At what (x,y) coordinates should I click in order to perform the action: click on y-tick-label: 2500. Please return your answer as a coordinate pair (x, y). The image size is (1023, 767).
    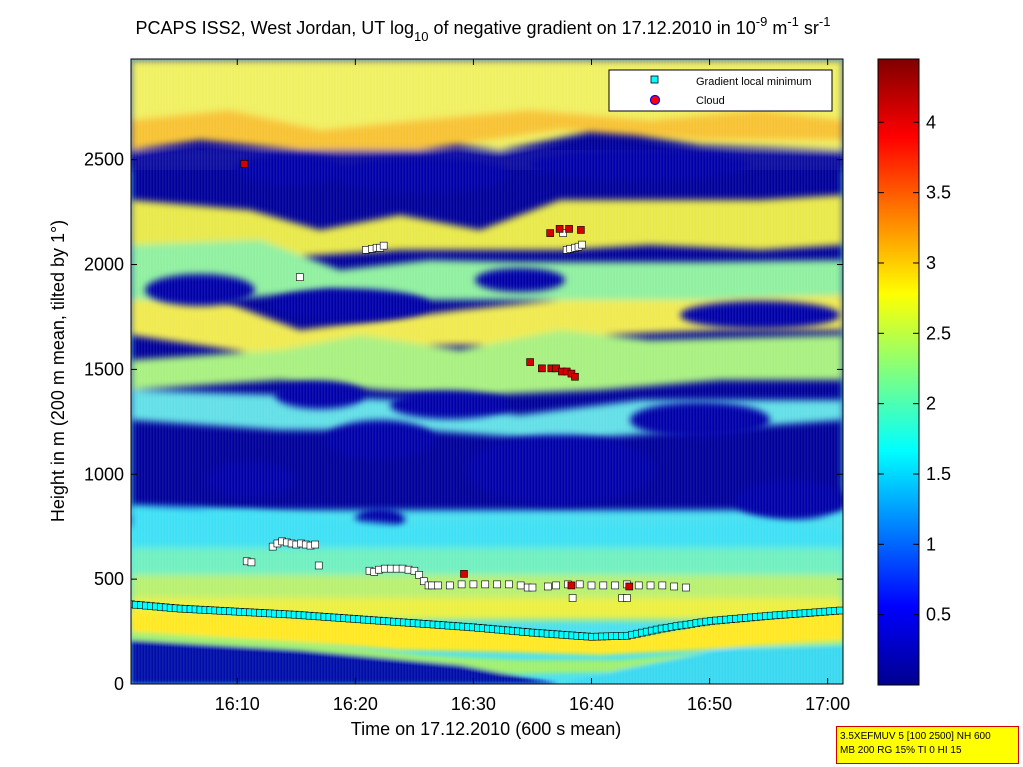
    Looking at the image, I should click on (104, 160).